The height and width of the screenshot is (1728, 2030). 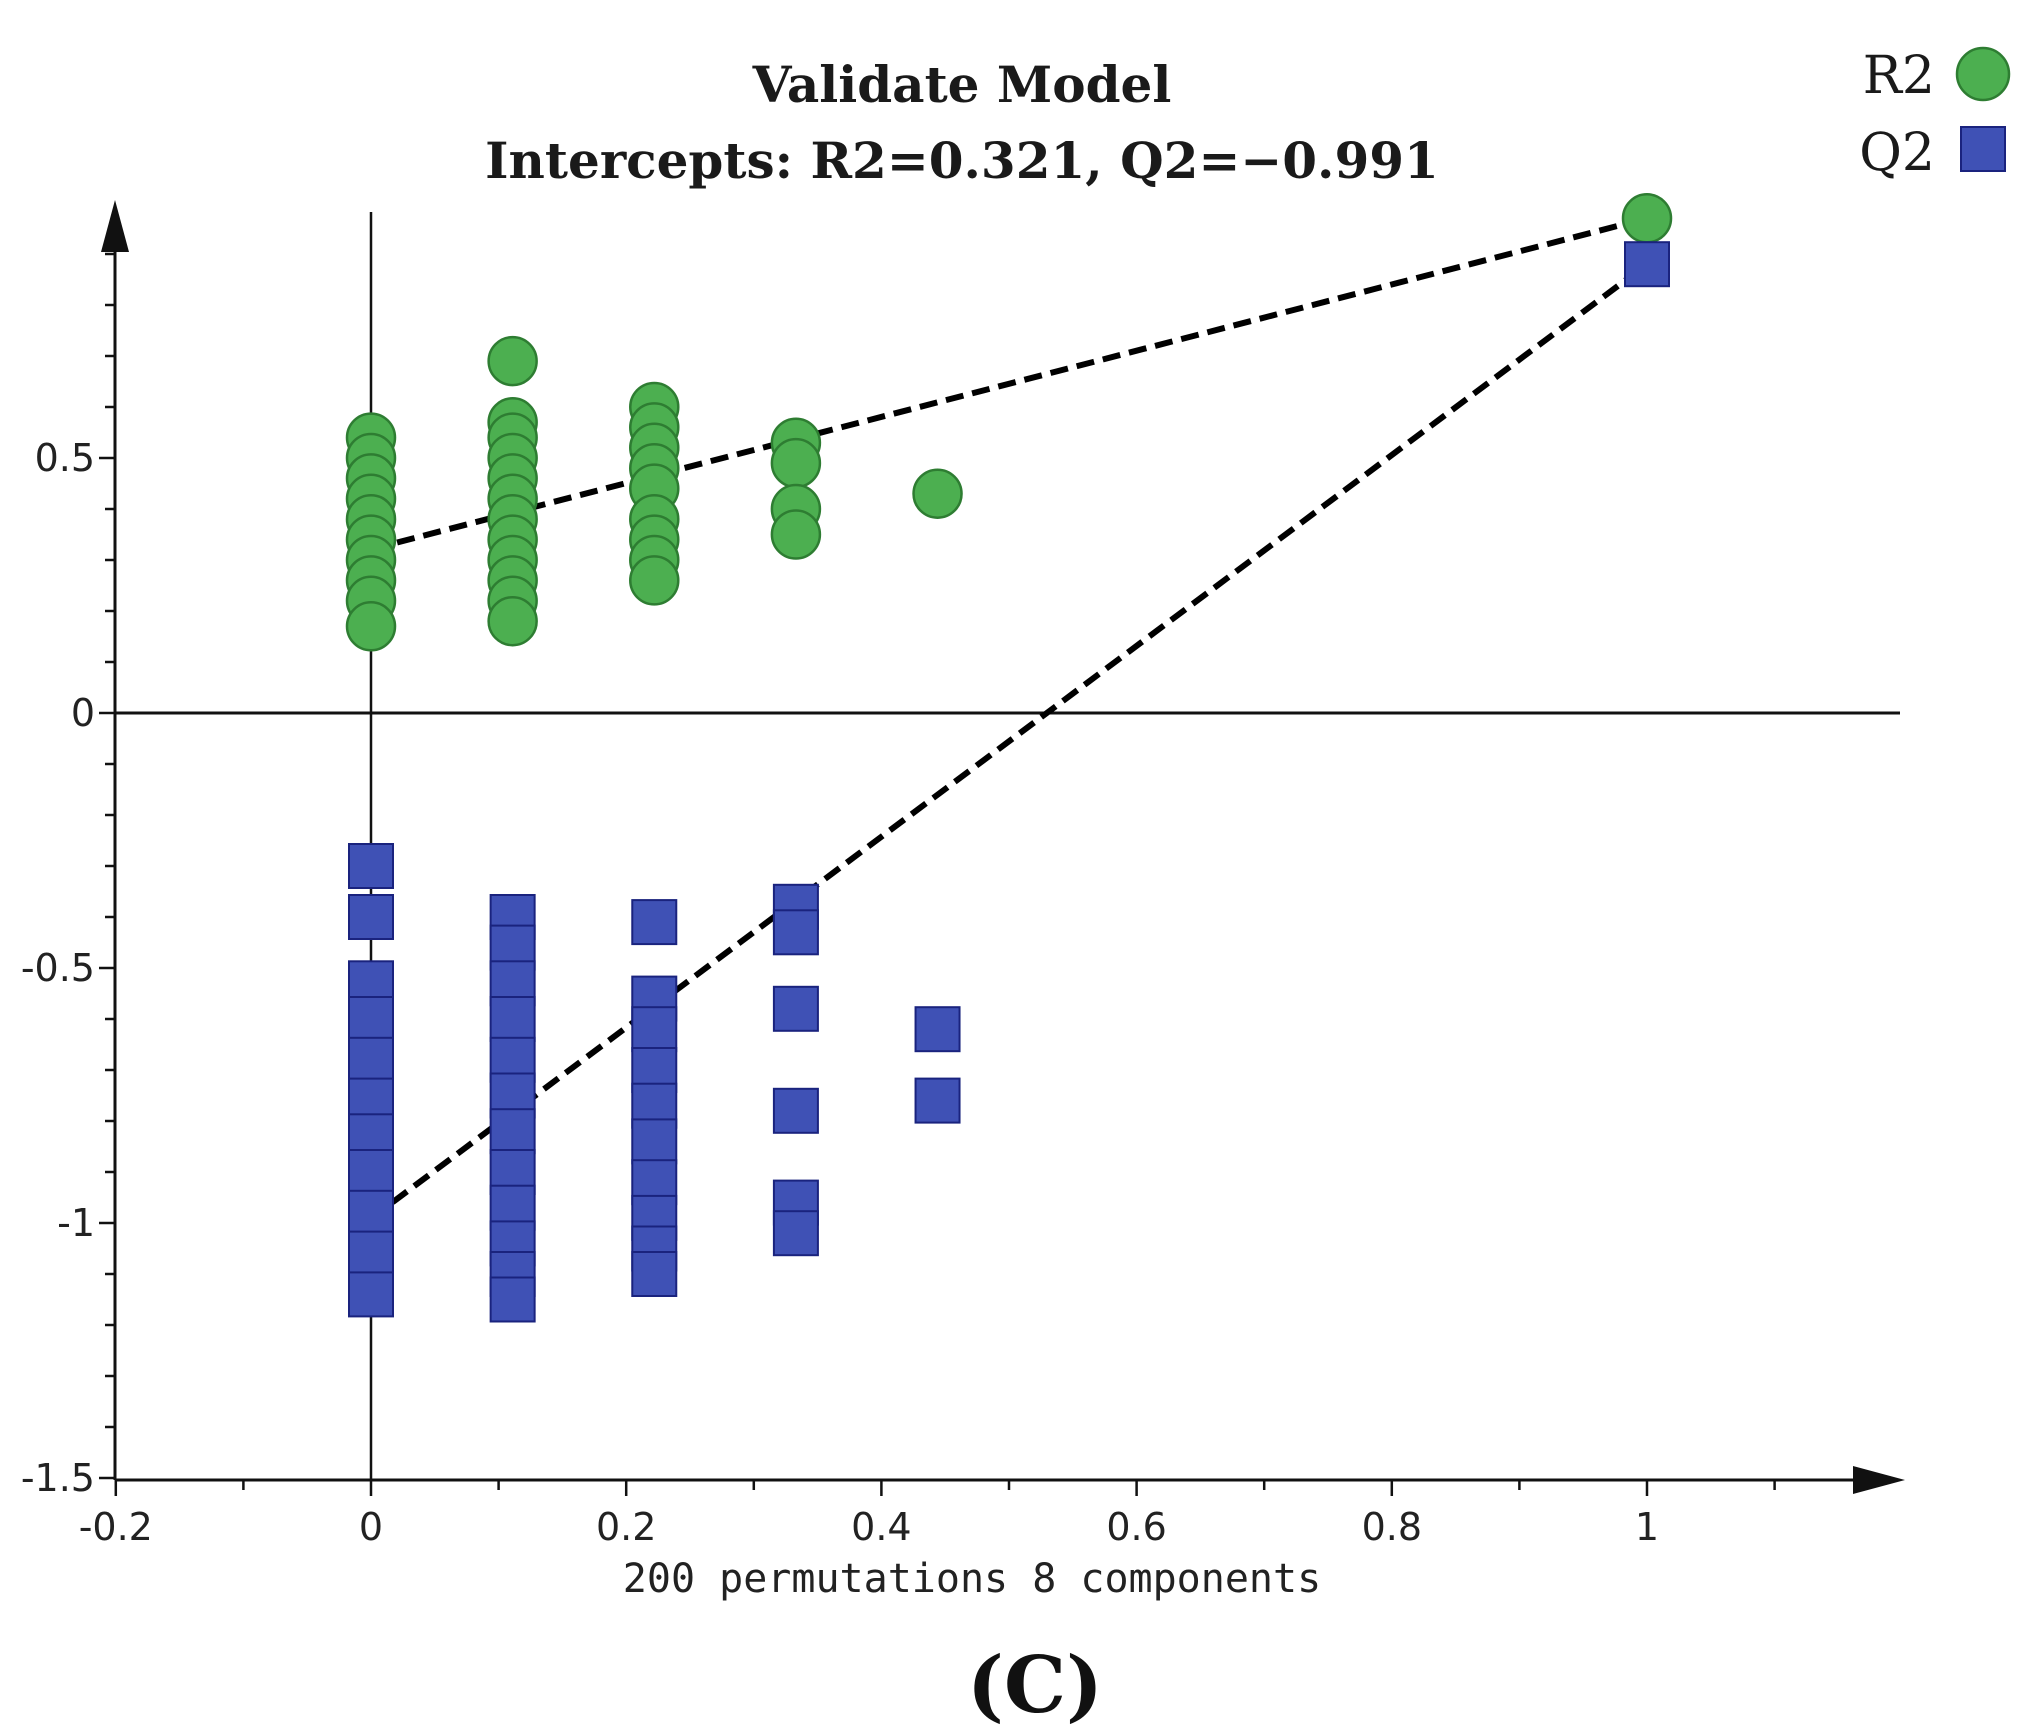 What do you see at coordinates (1035, 1684) in the screenshot?
I see `figure-caption: (C)` at bounding box center [1035, 1684].